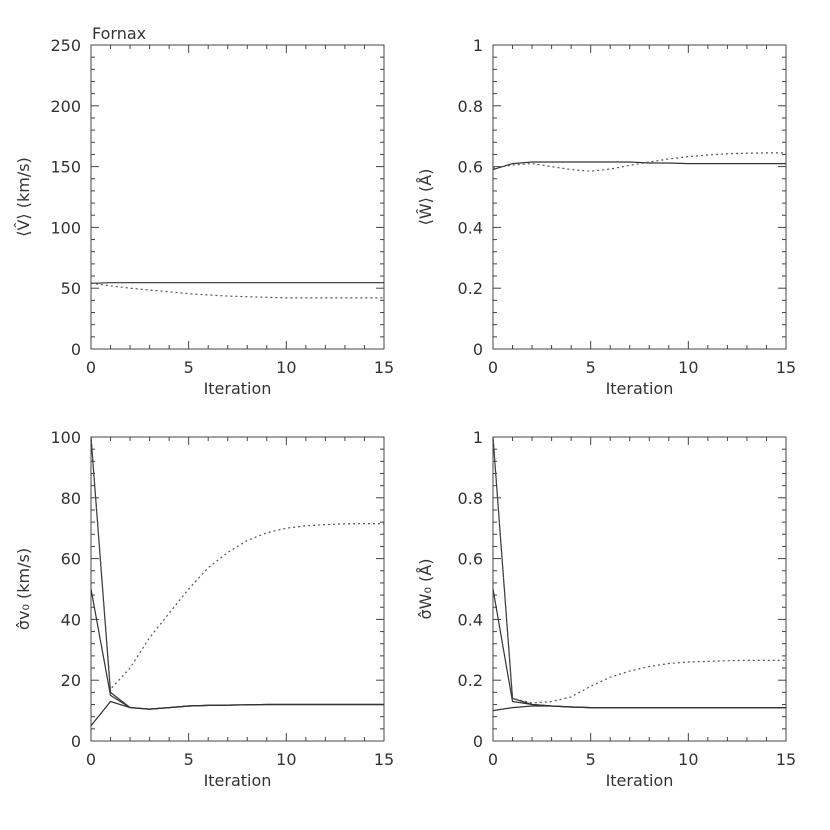  Describe the element at coordinates (71, 680) in the screenshot. I see `y-tick-label: 20` at that location.